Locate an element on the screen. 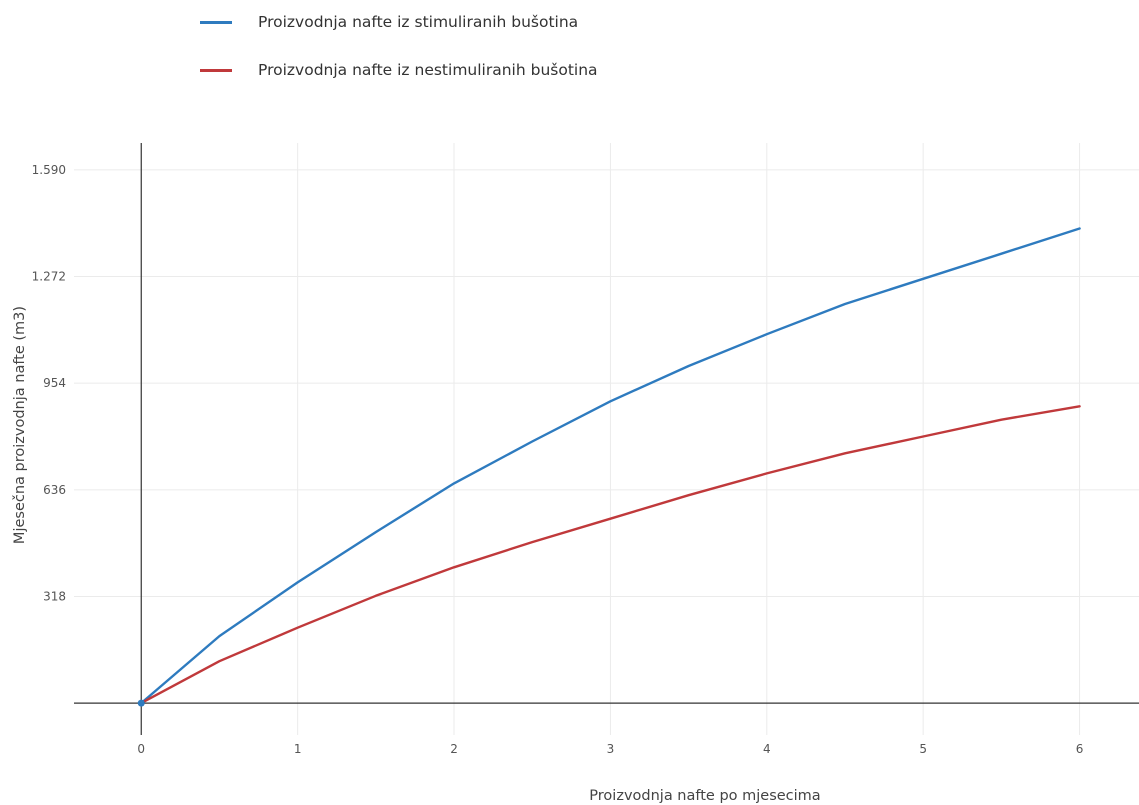  x-tick-label: 5 is located at coordinates (923, 749).